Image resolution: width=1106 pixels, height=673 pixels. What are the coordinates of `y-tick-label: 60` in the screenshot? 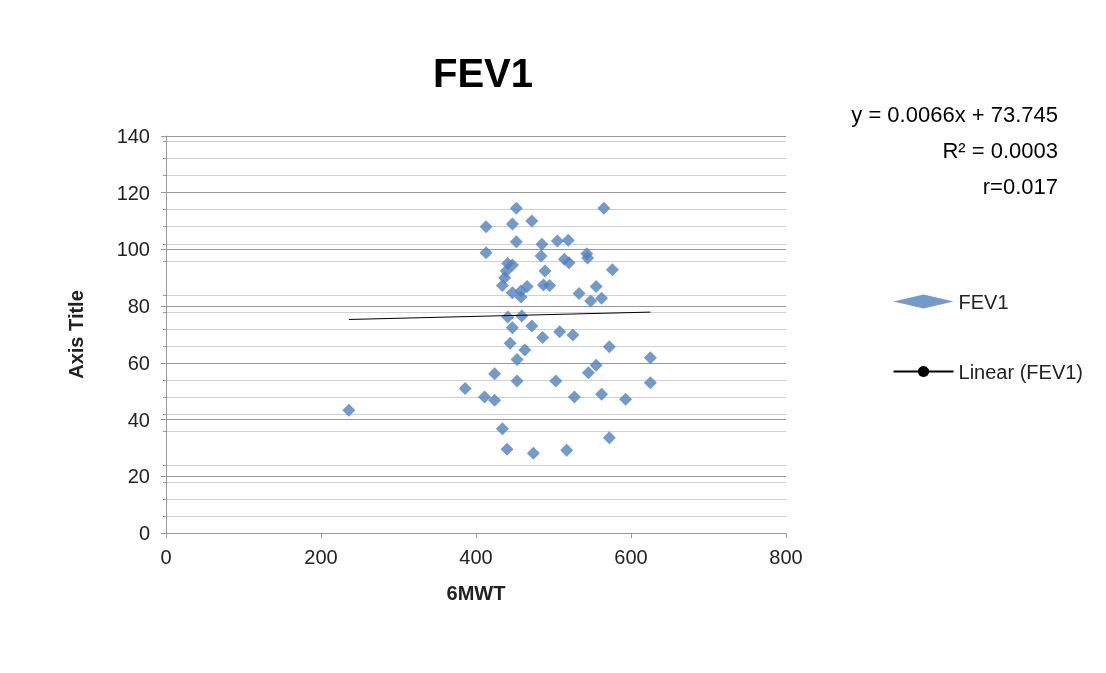 It's located at (138, 362).